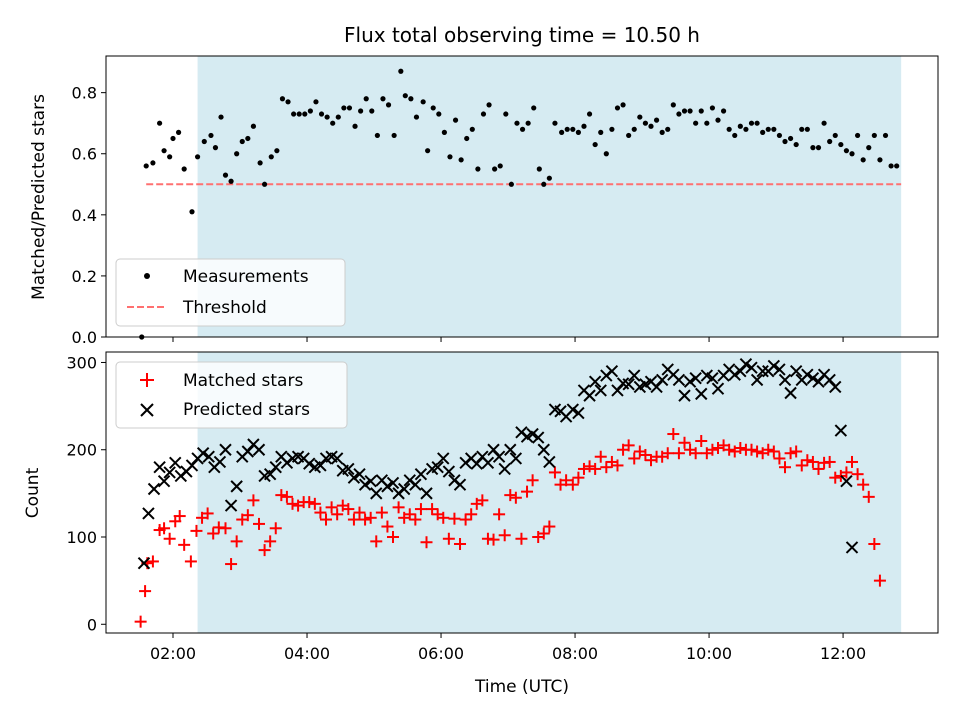 This screenshot has width=960, height=720. Describe the element at coordinates (81, 450) in the screenshot. I see `y-tick-label: 200` at that location.